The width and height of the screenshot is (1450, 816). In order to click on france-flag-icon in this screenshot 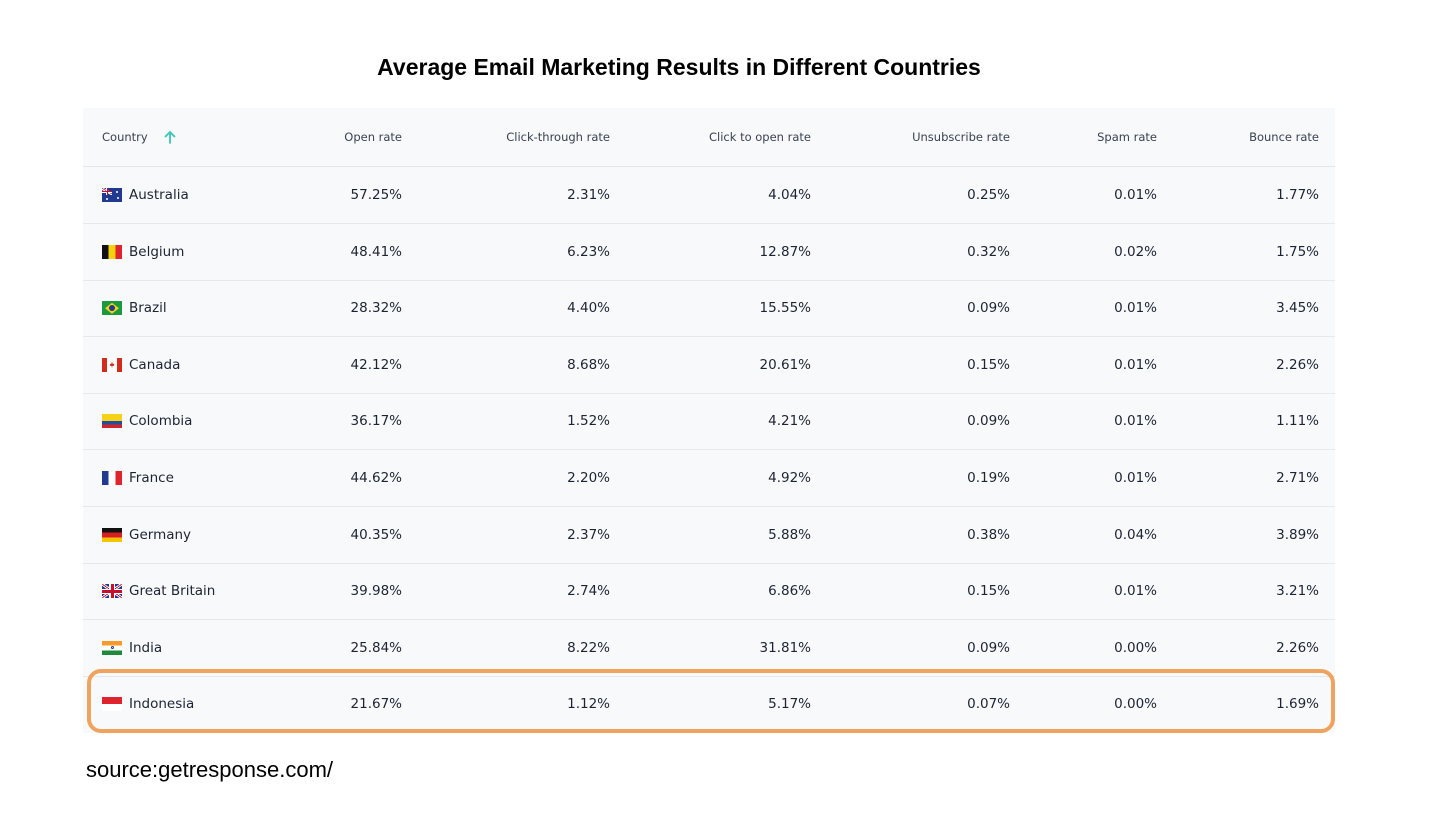, I will do `click(112, 478)`.